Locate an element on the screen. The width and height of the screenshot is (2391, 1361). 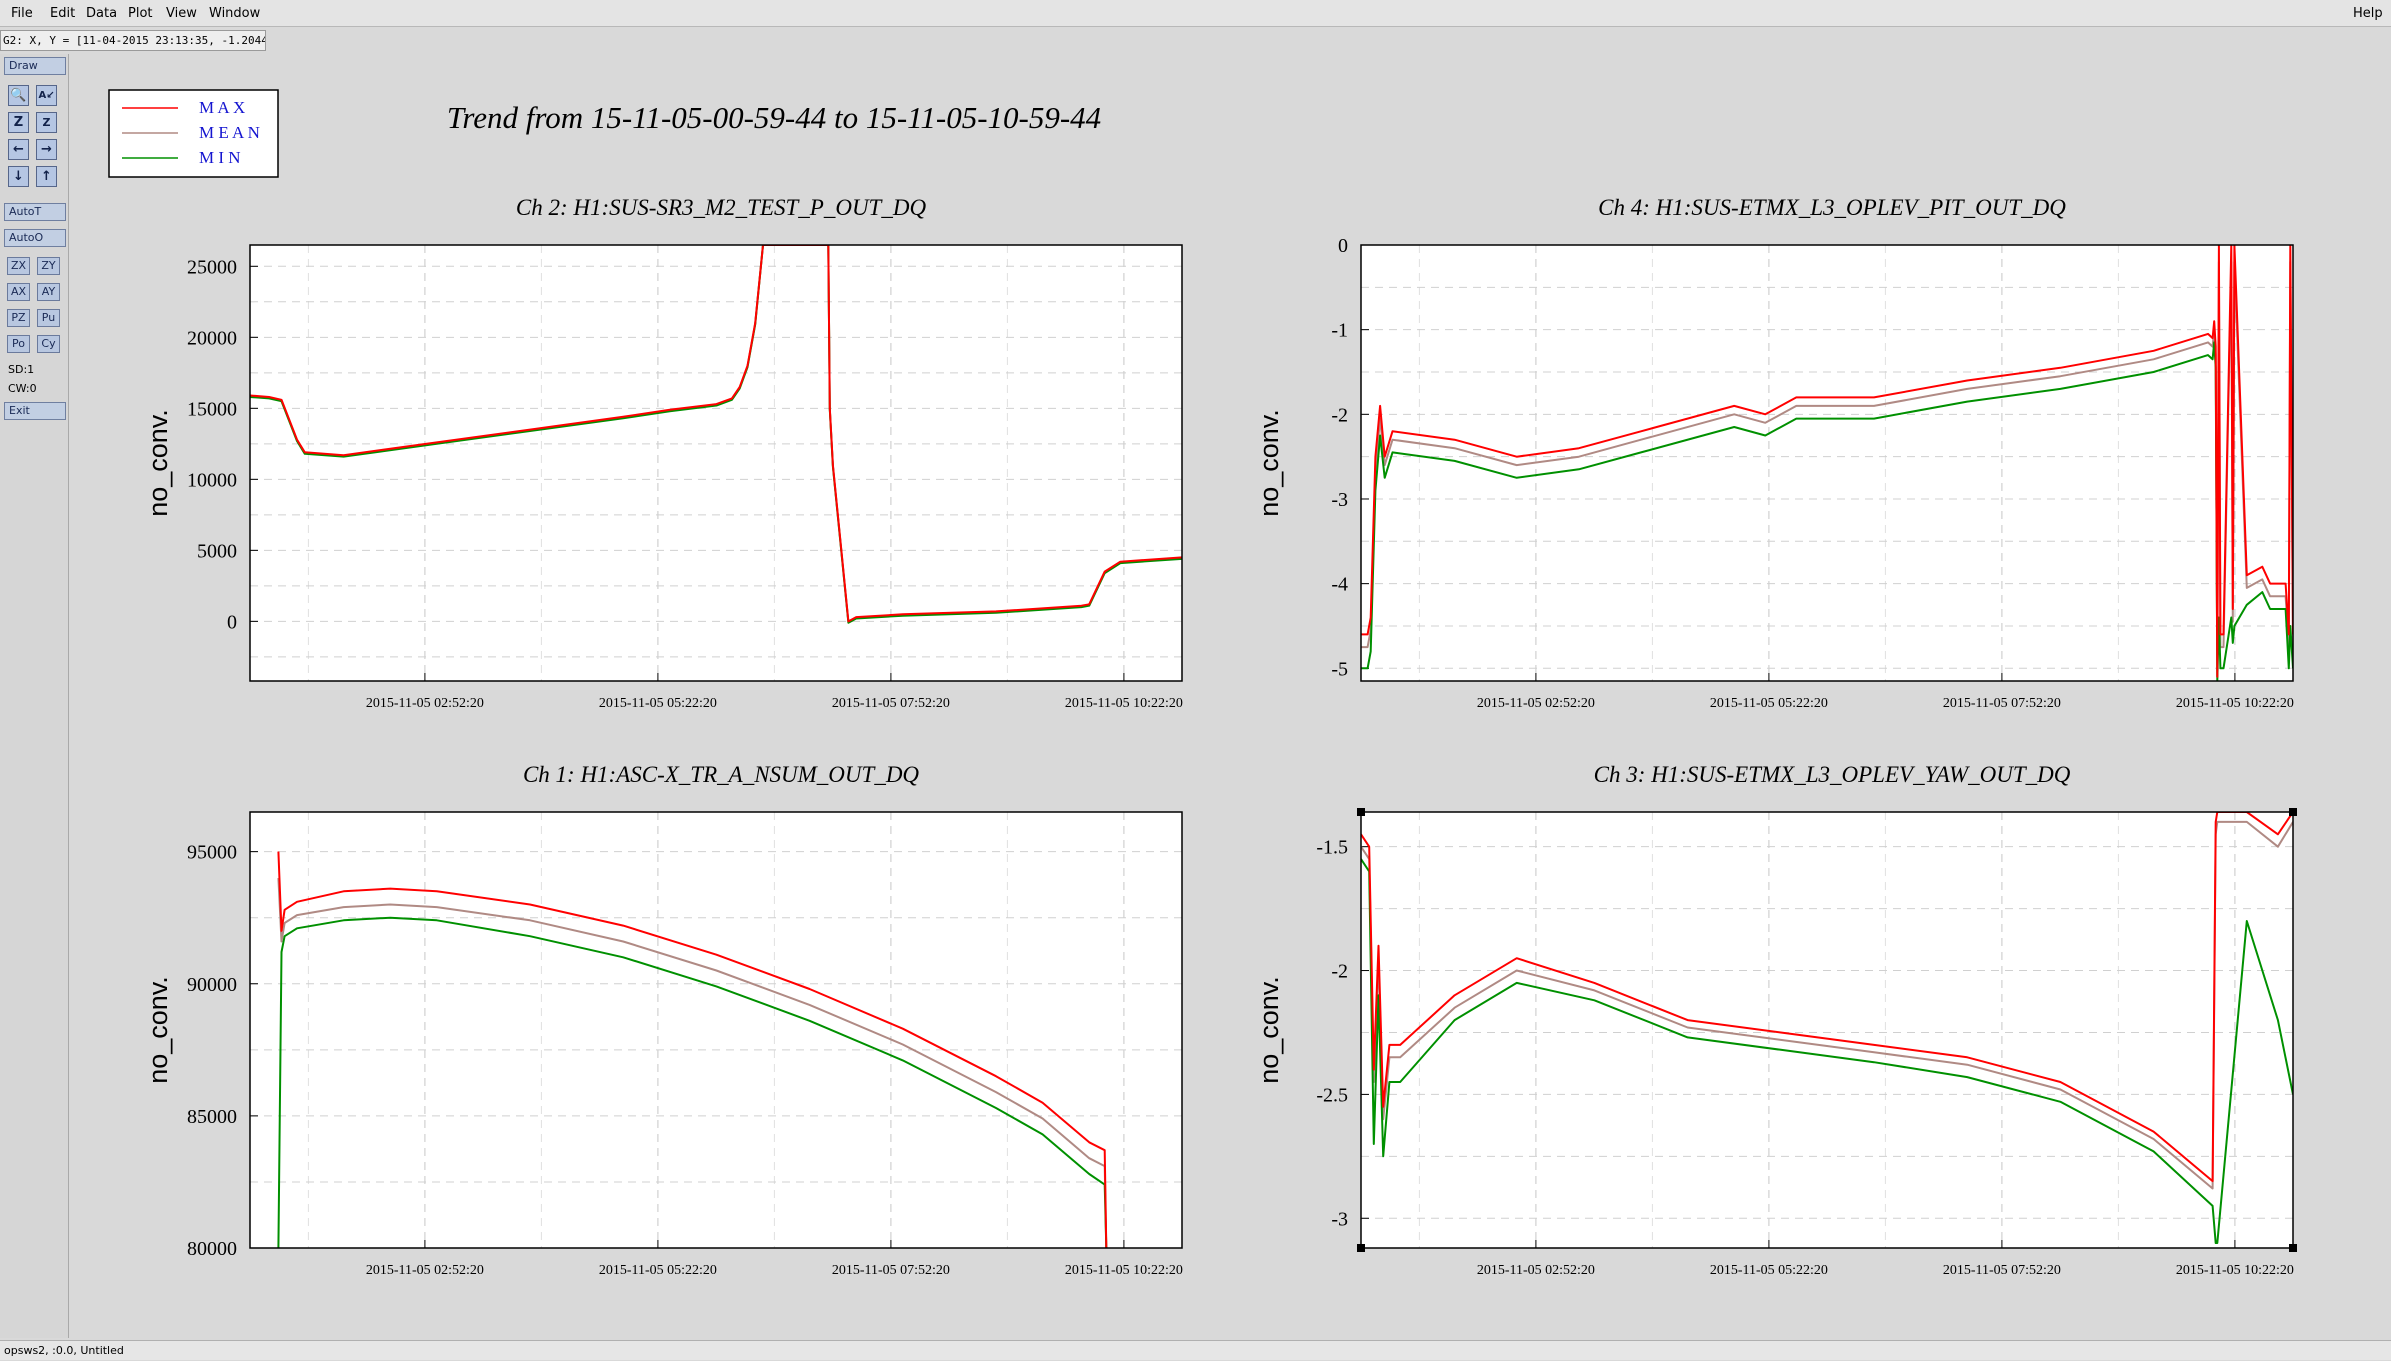
ch4-ytick-label: -4 is located at coordinates (1339, 585).